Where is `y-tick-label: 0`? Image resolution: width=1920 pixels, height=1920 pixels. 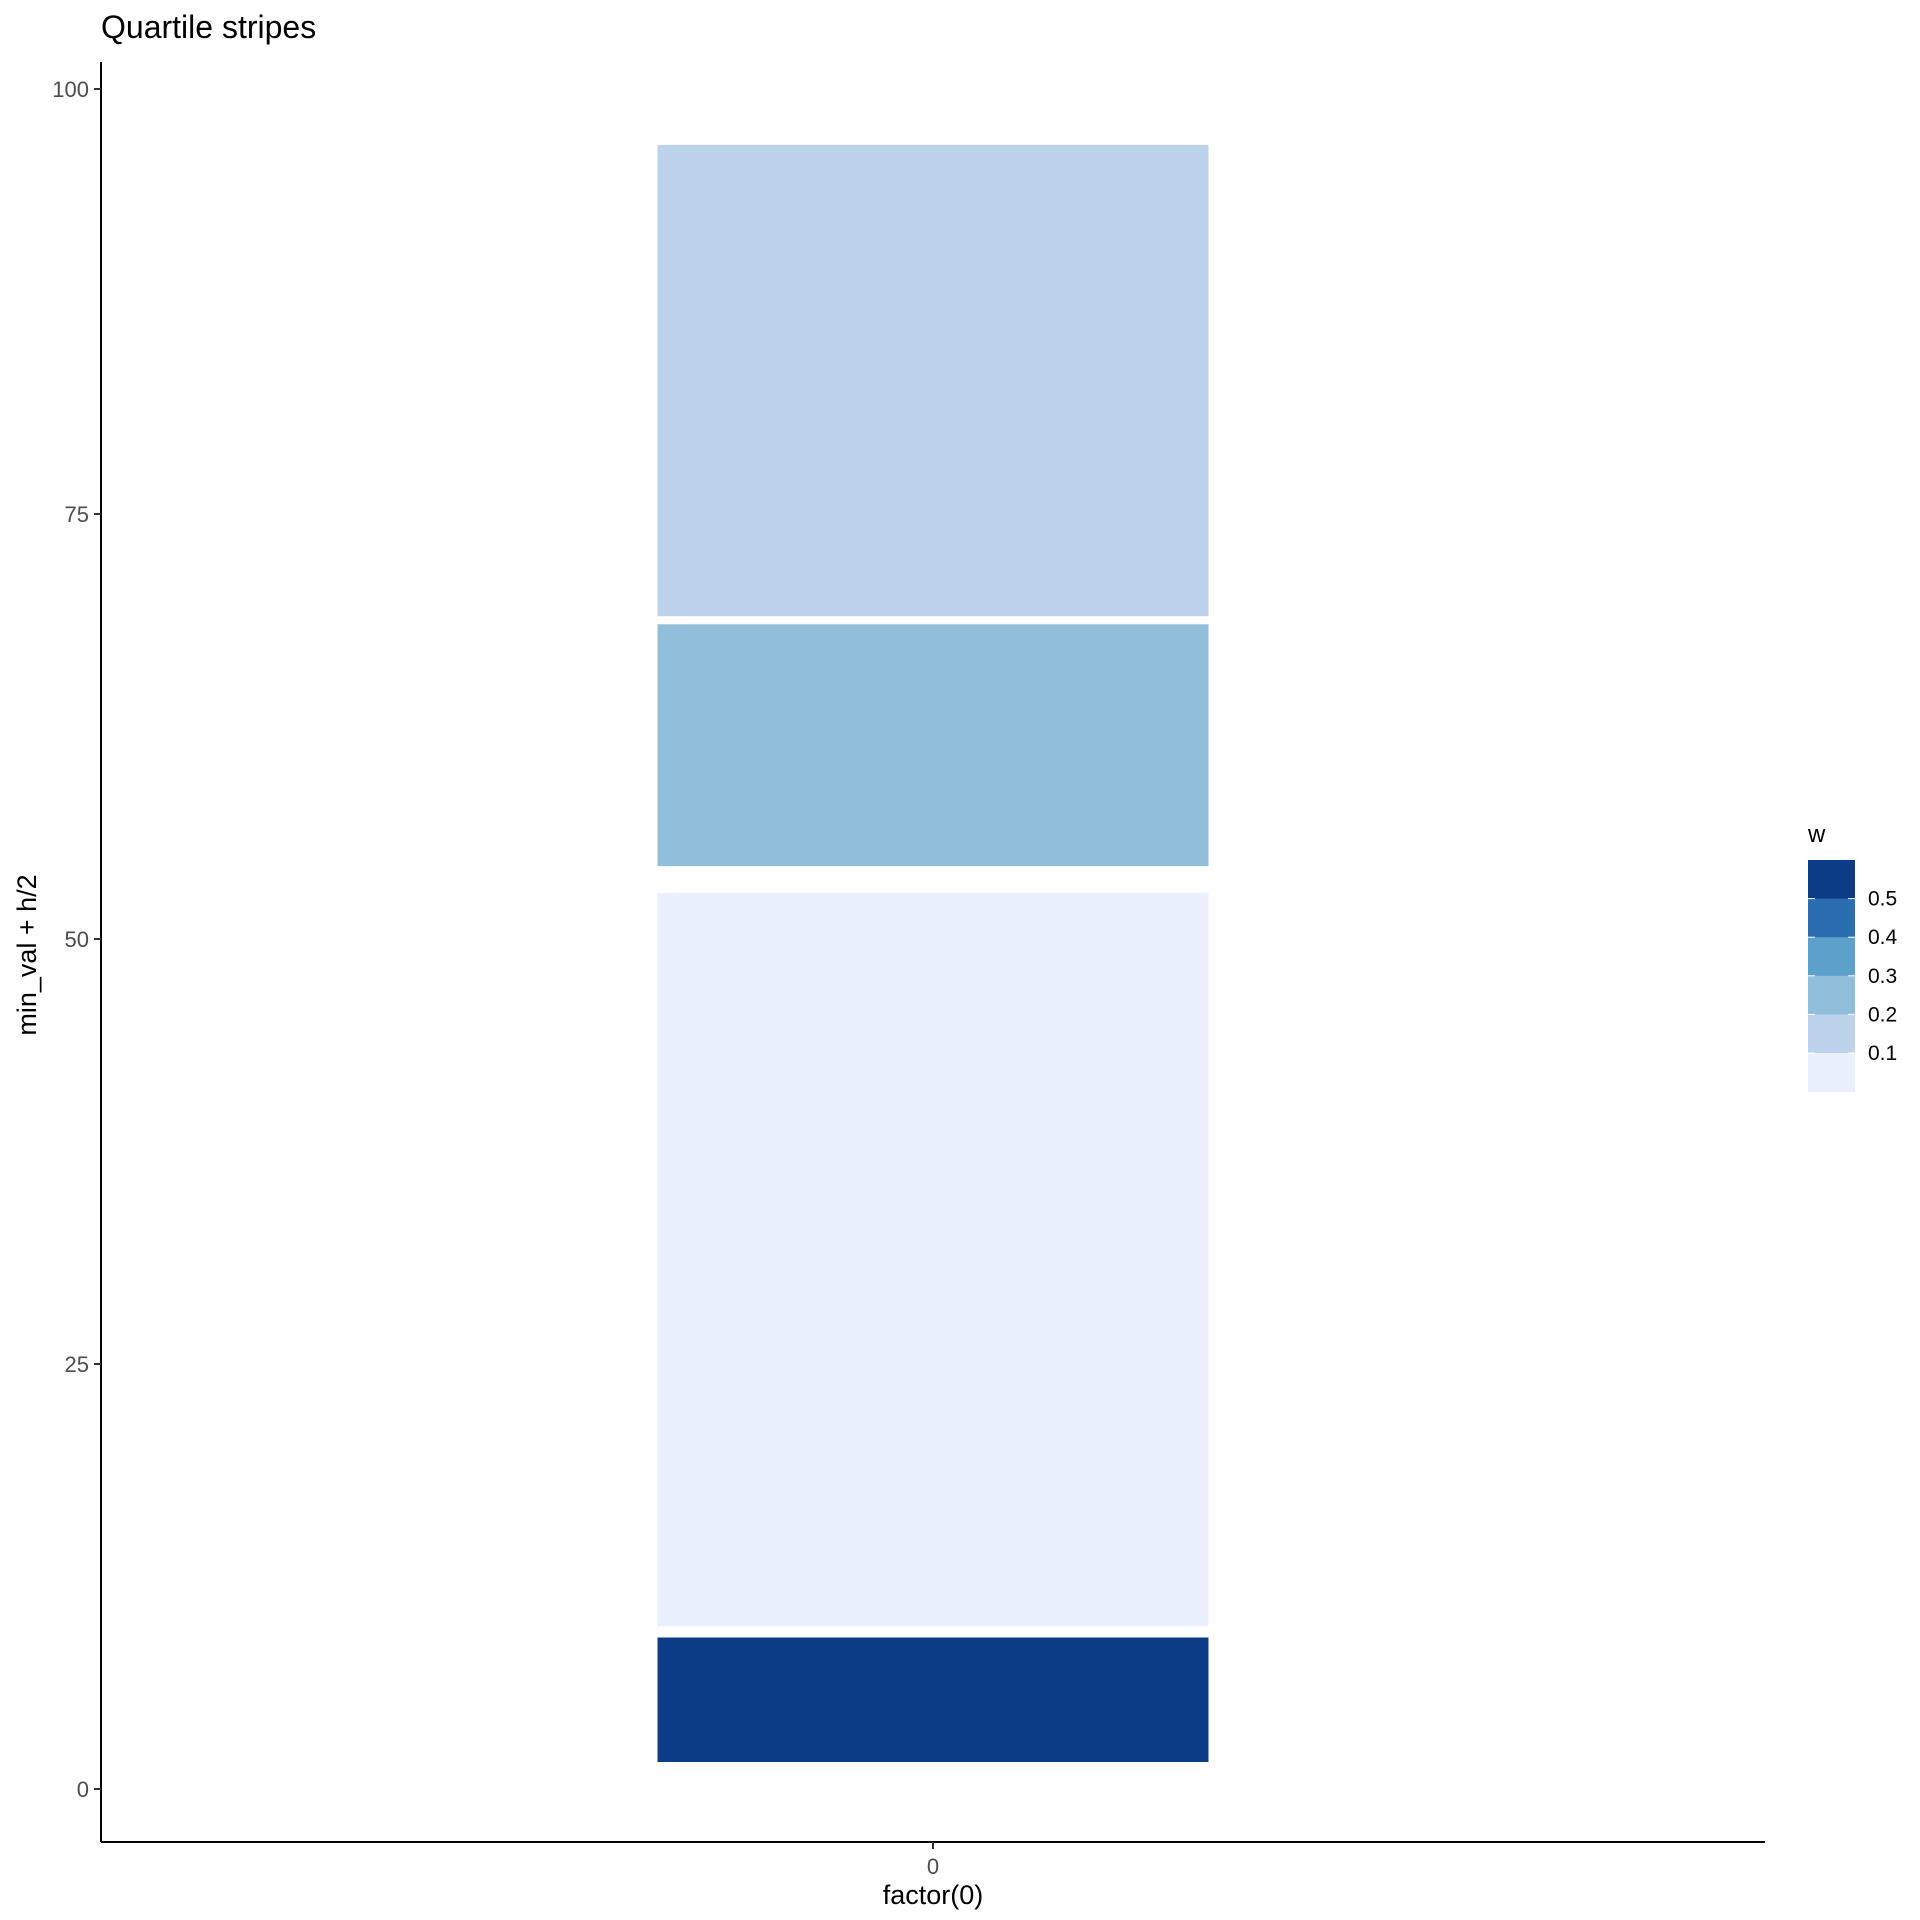
y-tick-label: 0 is located at coordinates (83, 1789).